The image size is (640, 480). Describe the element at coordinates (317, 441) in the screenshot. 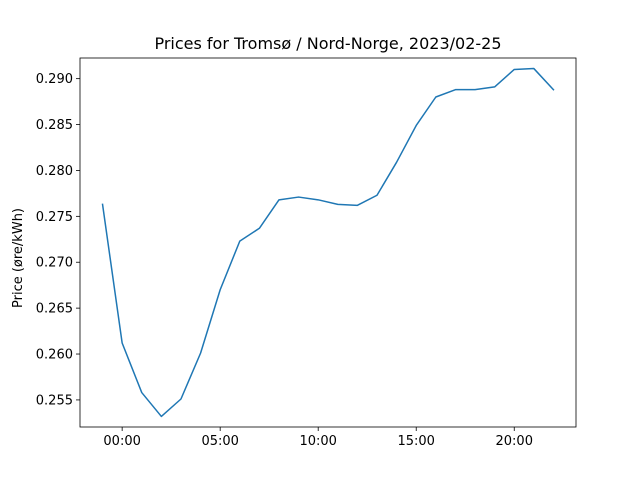

I see `x-tick-label: 10:00` at that location.